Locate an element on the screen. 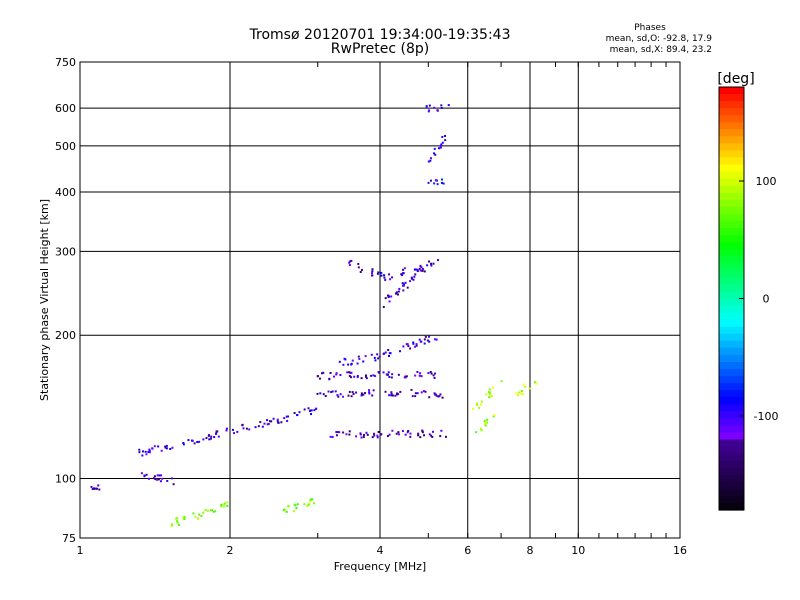 This screenshot has width=800, height=600. x-tick-label: 4 is located at coordinates (380, 550).